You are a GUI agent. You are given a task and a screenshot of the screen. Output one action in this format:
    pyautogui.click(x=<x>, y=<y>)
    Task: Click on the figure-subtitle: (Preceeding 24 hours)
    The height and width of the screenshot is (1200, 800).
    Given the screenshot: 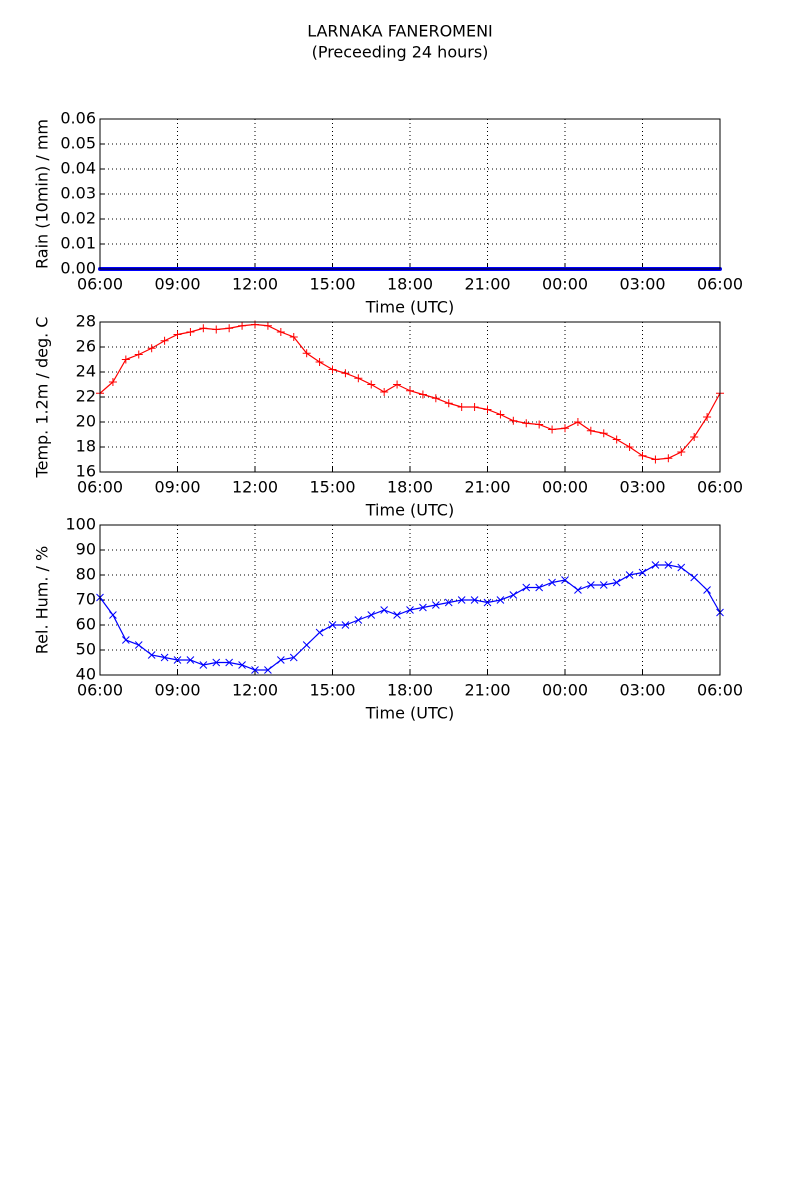 What is the action you would take?
    pyautogui.click(x=400, y=52)
    